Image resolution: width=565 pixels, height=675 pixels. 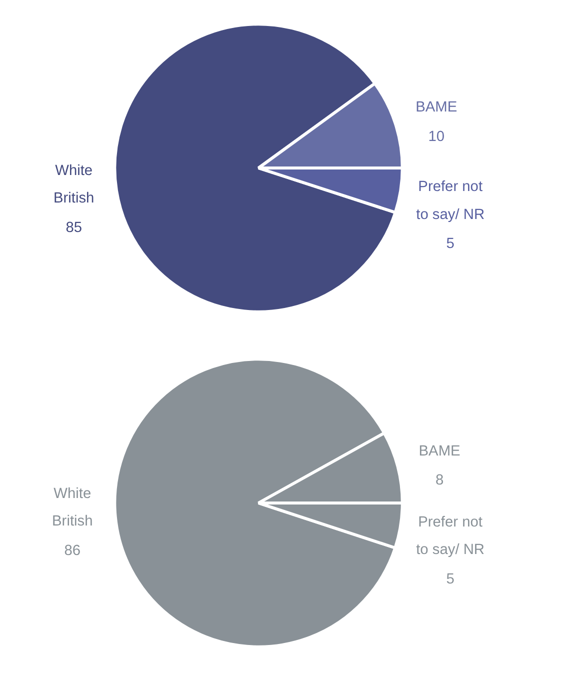 I want to click on data-label: 10, so click(x=436, y=136).